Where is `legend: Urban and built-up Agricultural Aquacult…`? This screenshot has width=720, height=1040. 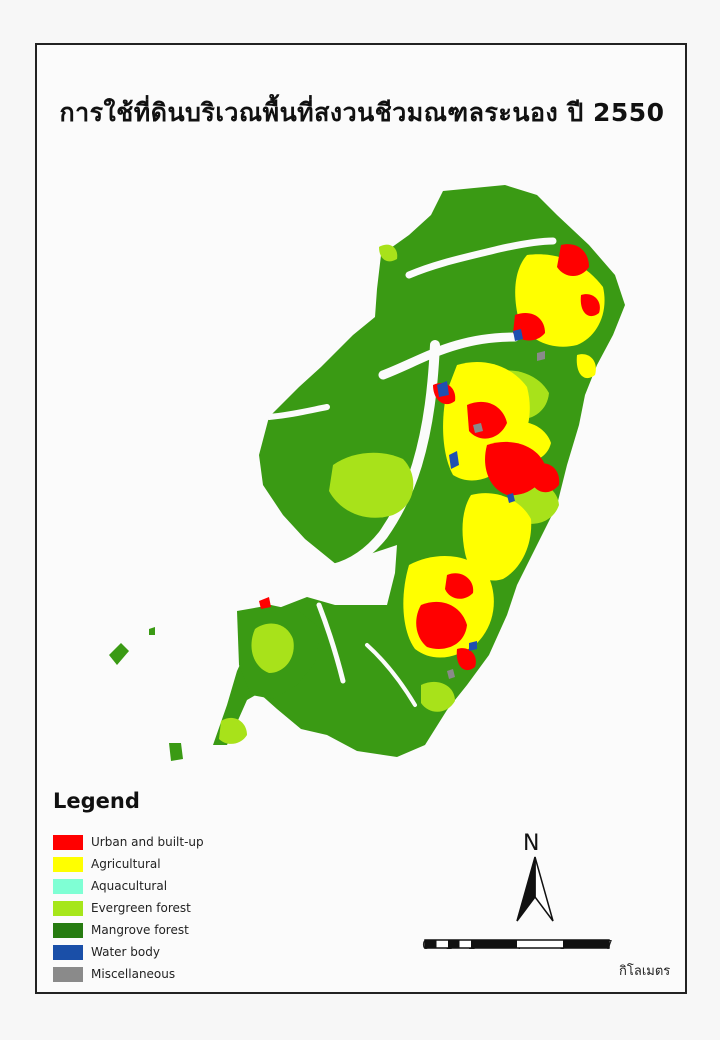
legend: Urban and built-up Agricultural Aquacult… is located at coordinates (128, 908).